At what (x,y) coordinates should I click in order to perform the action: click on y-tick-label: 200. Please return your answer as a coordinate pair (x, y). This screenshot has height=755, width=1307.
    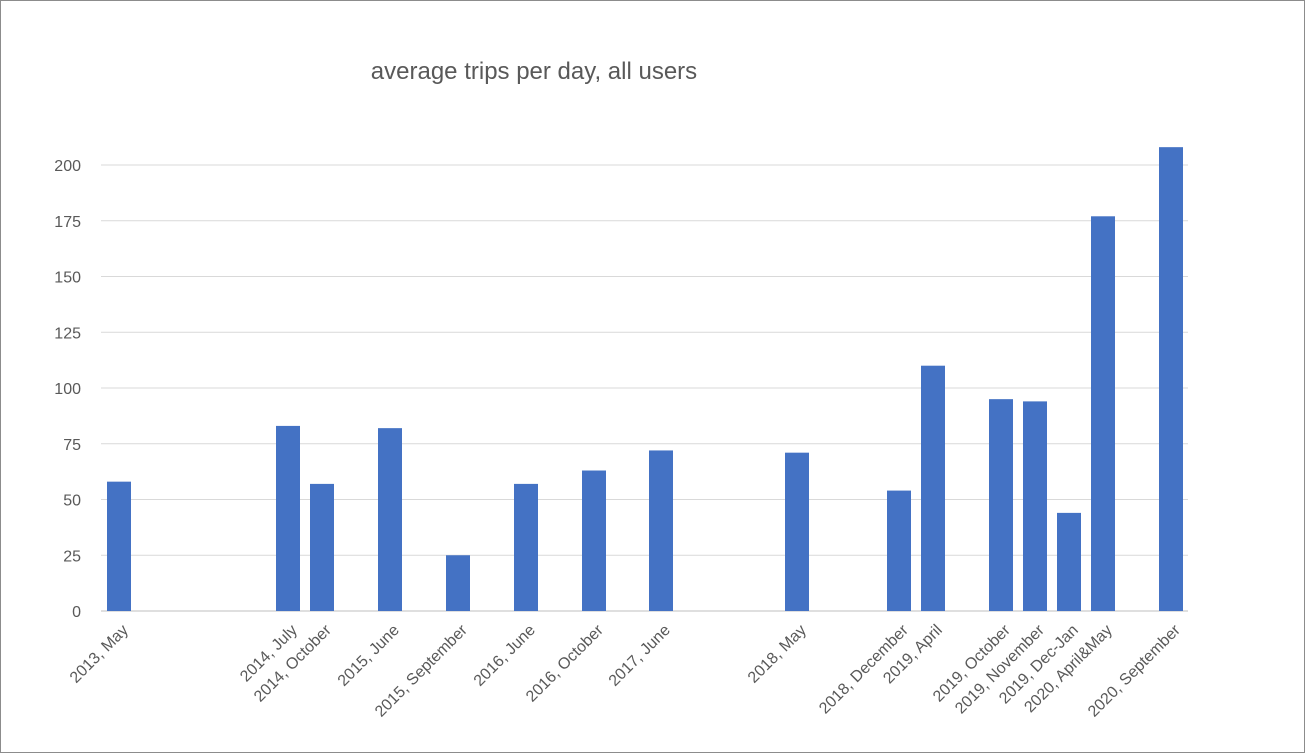
    Looking at the image, I should click on (67, 166).